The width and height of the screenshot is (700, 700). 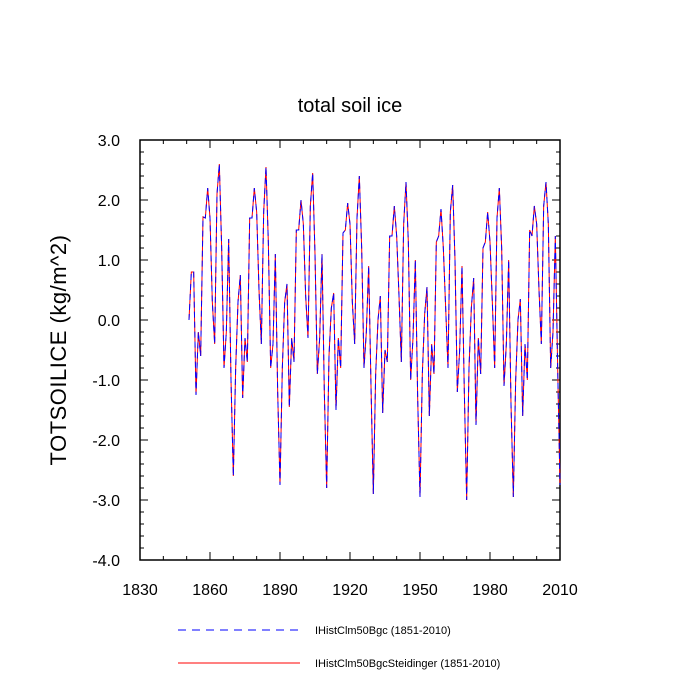 What do you see at coordinates (280, 590) in the screenshot?
I see `x-tick-label: 1890` at bounding box center [280, 590].